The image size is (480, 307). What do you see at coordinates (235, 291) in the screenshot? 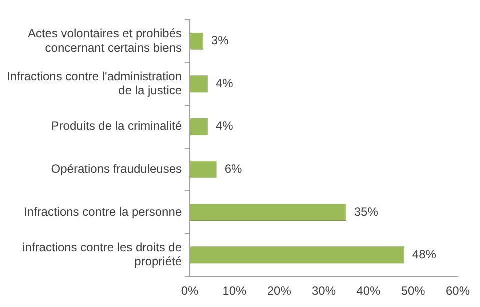
I see `x-tick-label: 10%` at bounding box center [235, 291].